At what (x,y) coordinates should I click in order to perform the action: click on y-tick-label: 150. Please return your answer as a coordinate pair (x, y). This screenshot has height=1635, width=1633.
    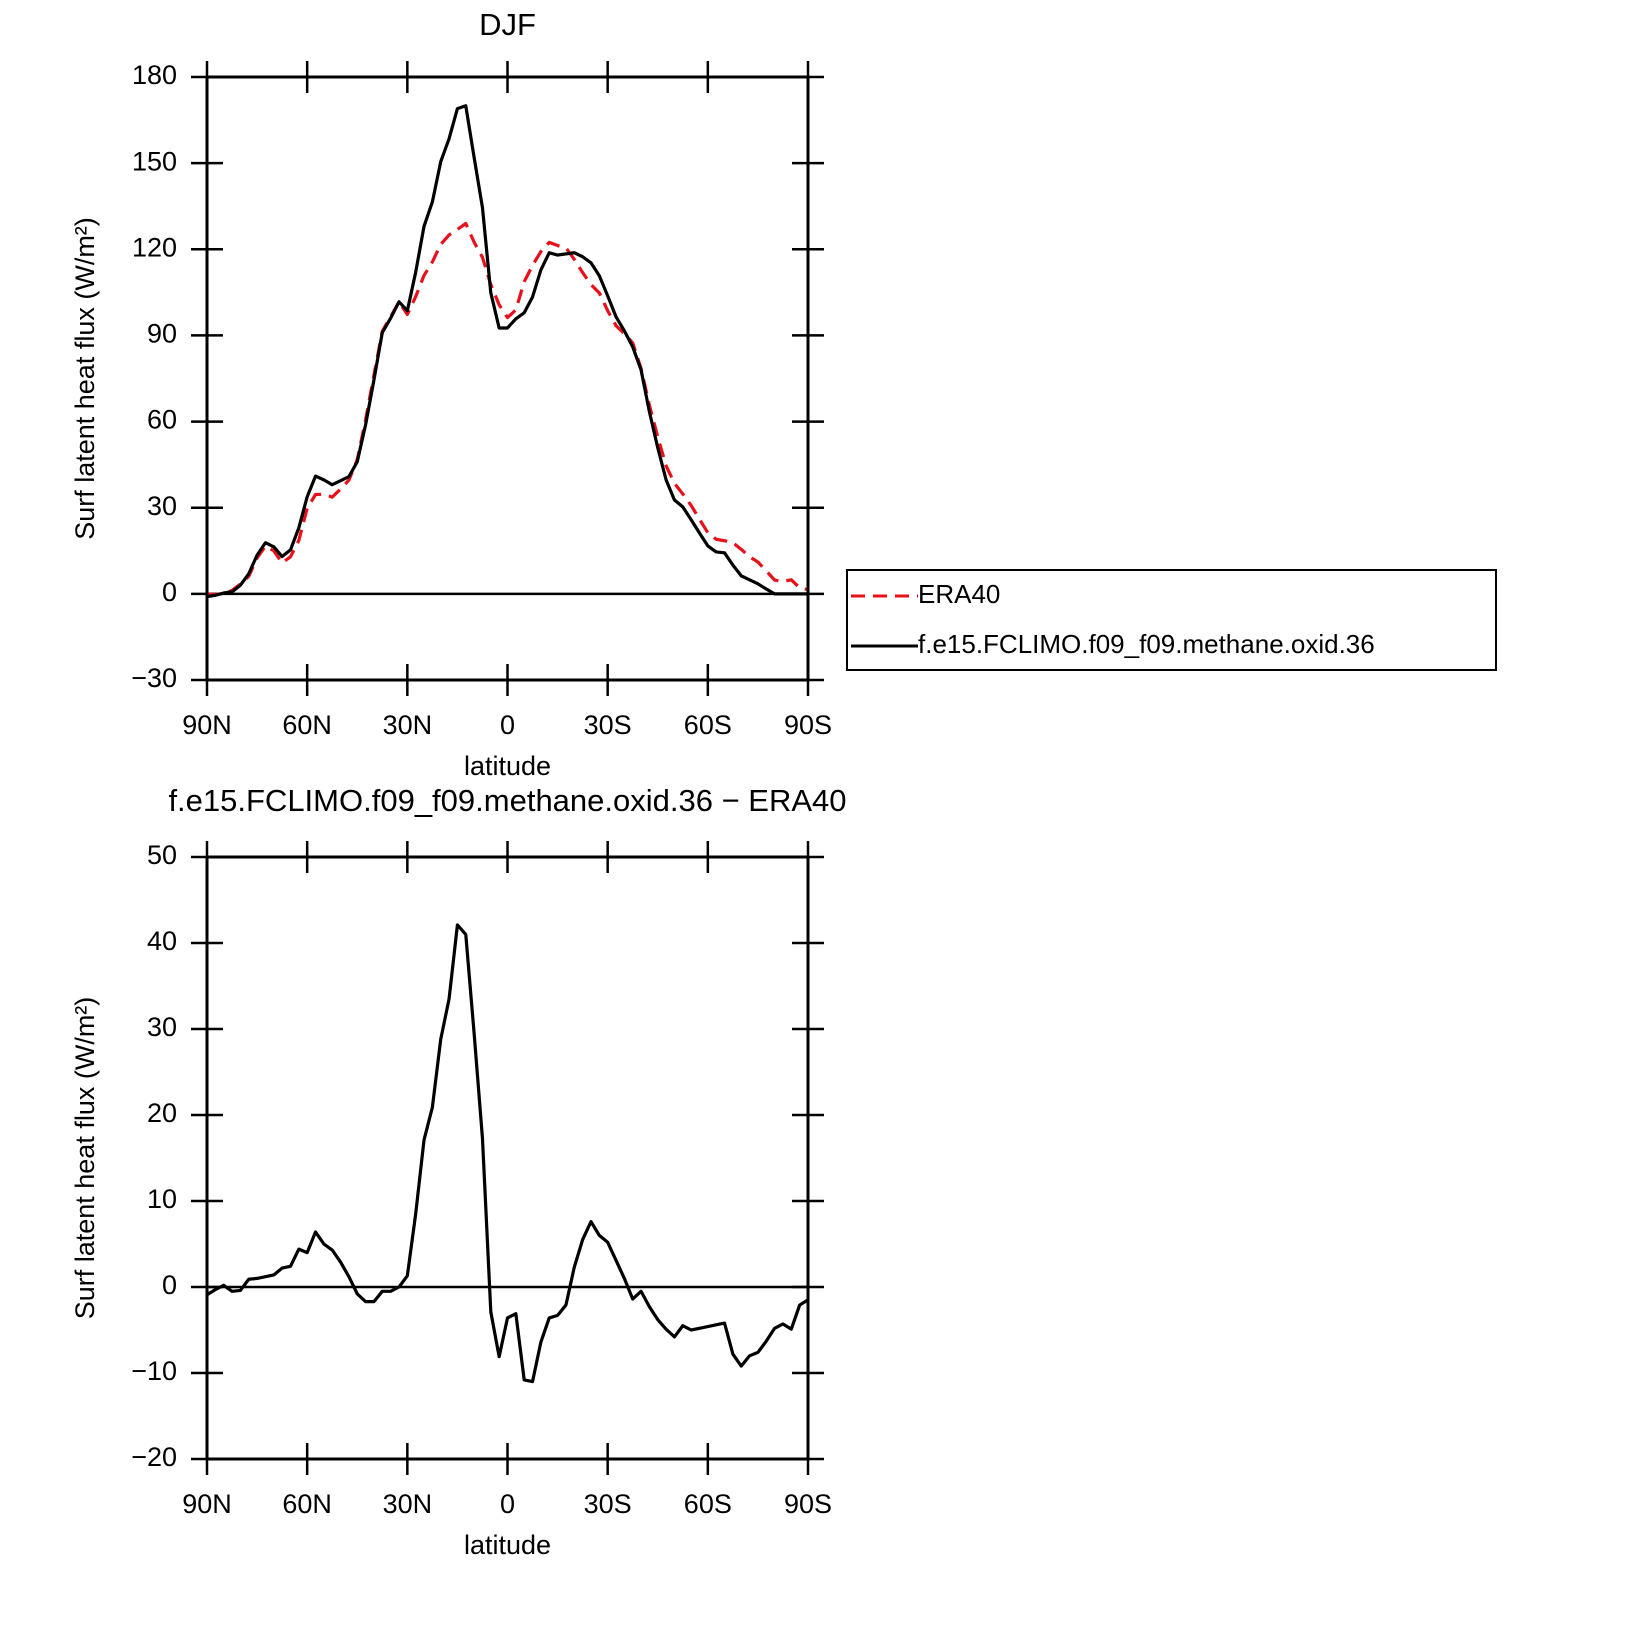
    Looking at the image, I should click on (154, 161).